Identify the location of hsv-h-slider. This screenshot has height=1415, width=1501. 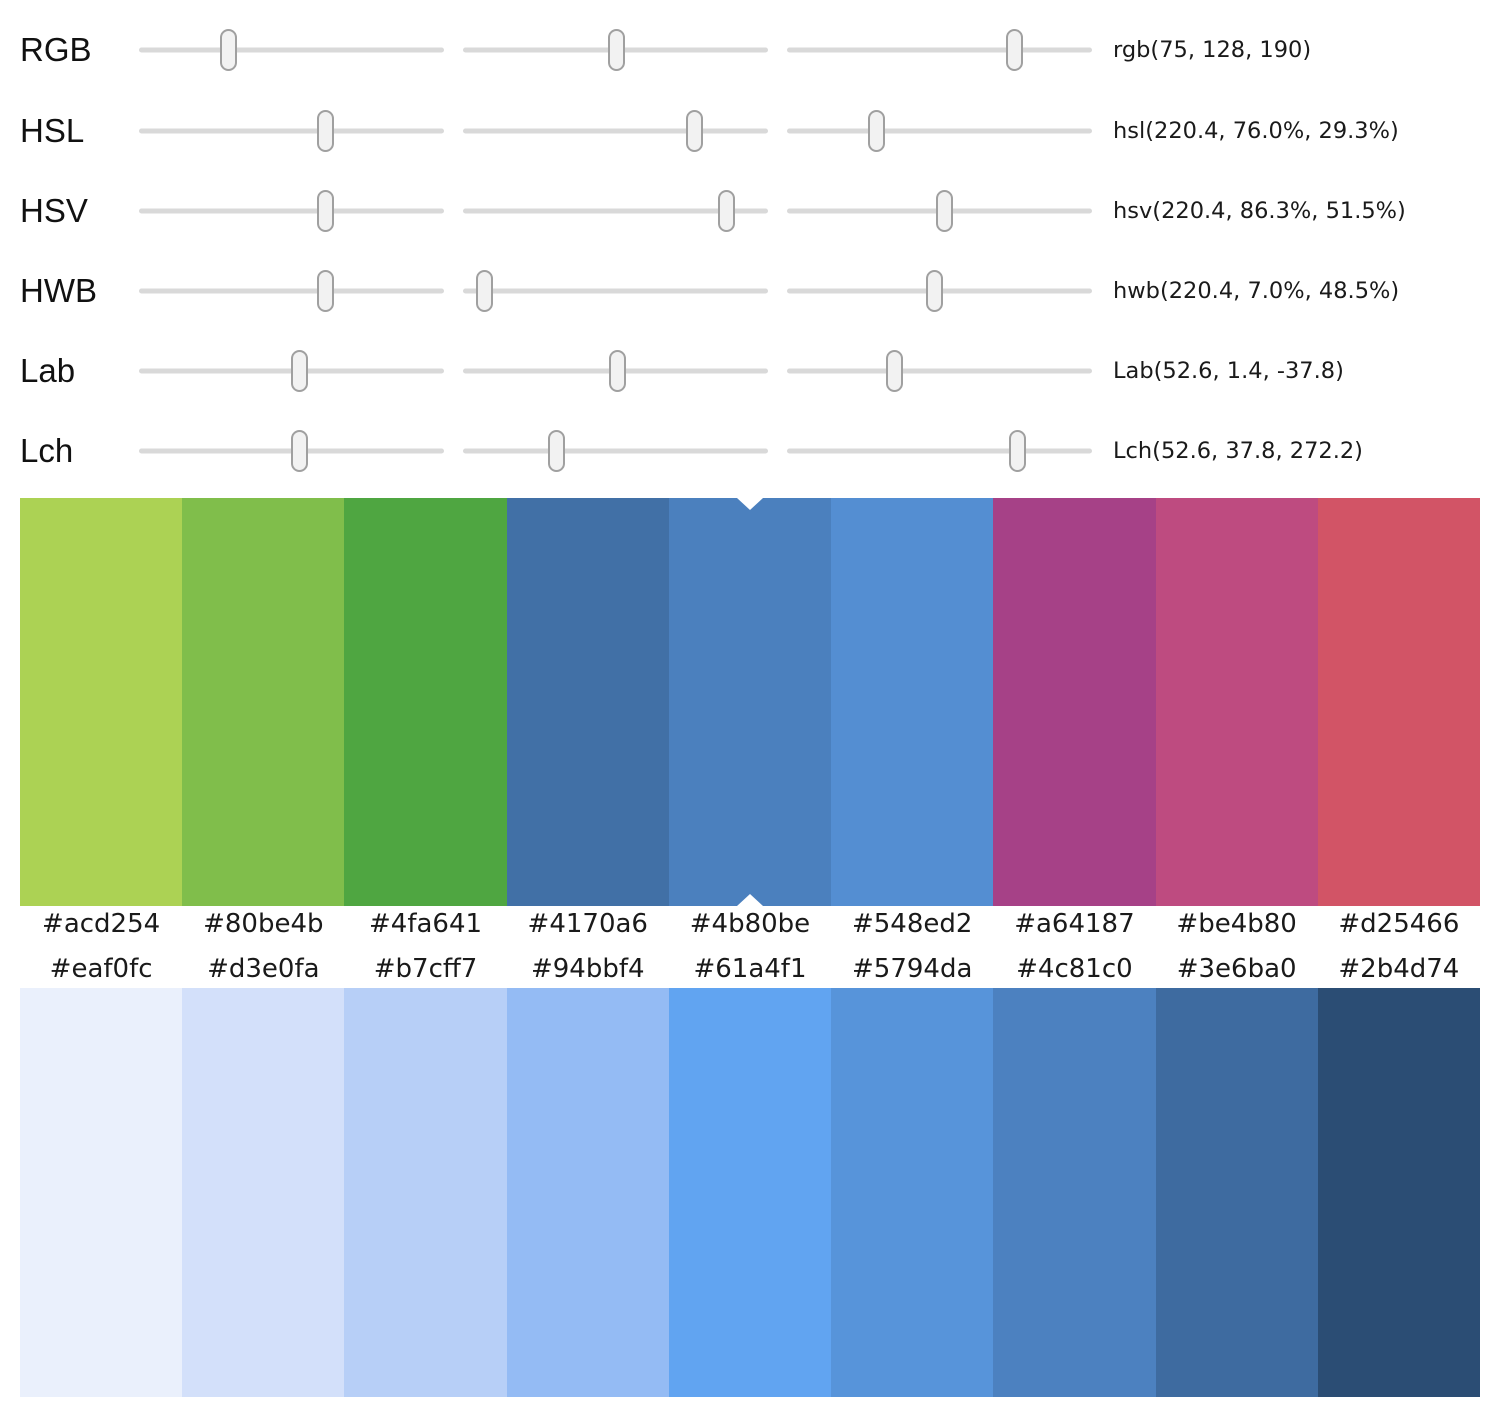
(291, 211).